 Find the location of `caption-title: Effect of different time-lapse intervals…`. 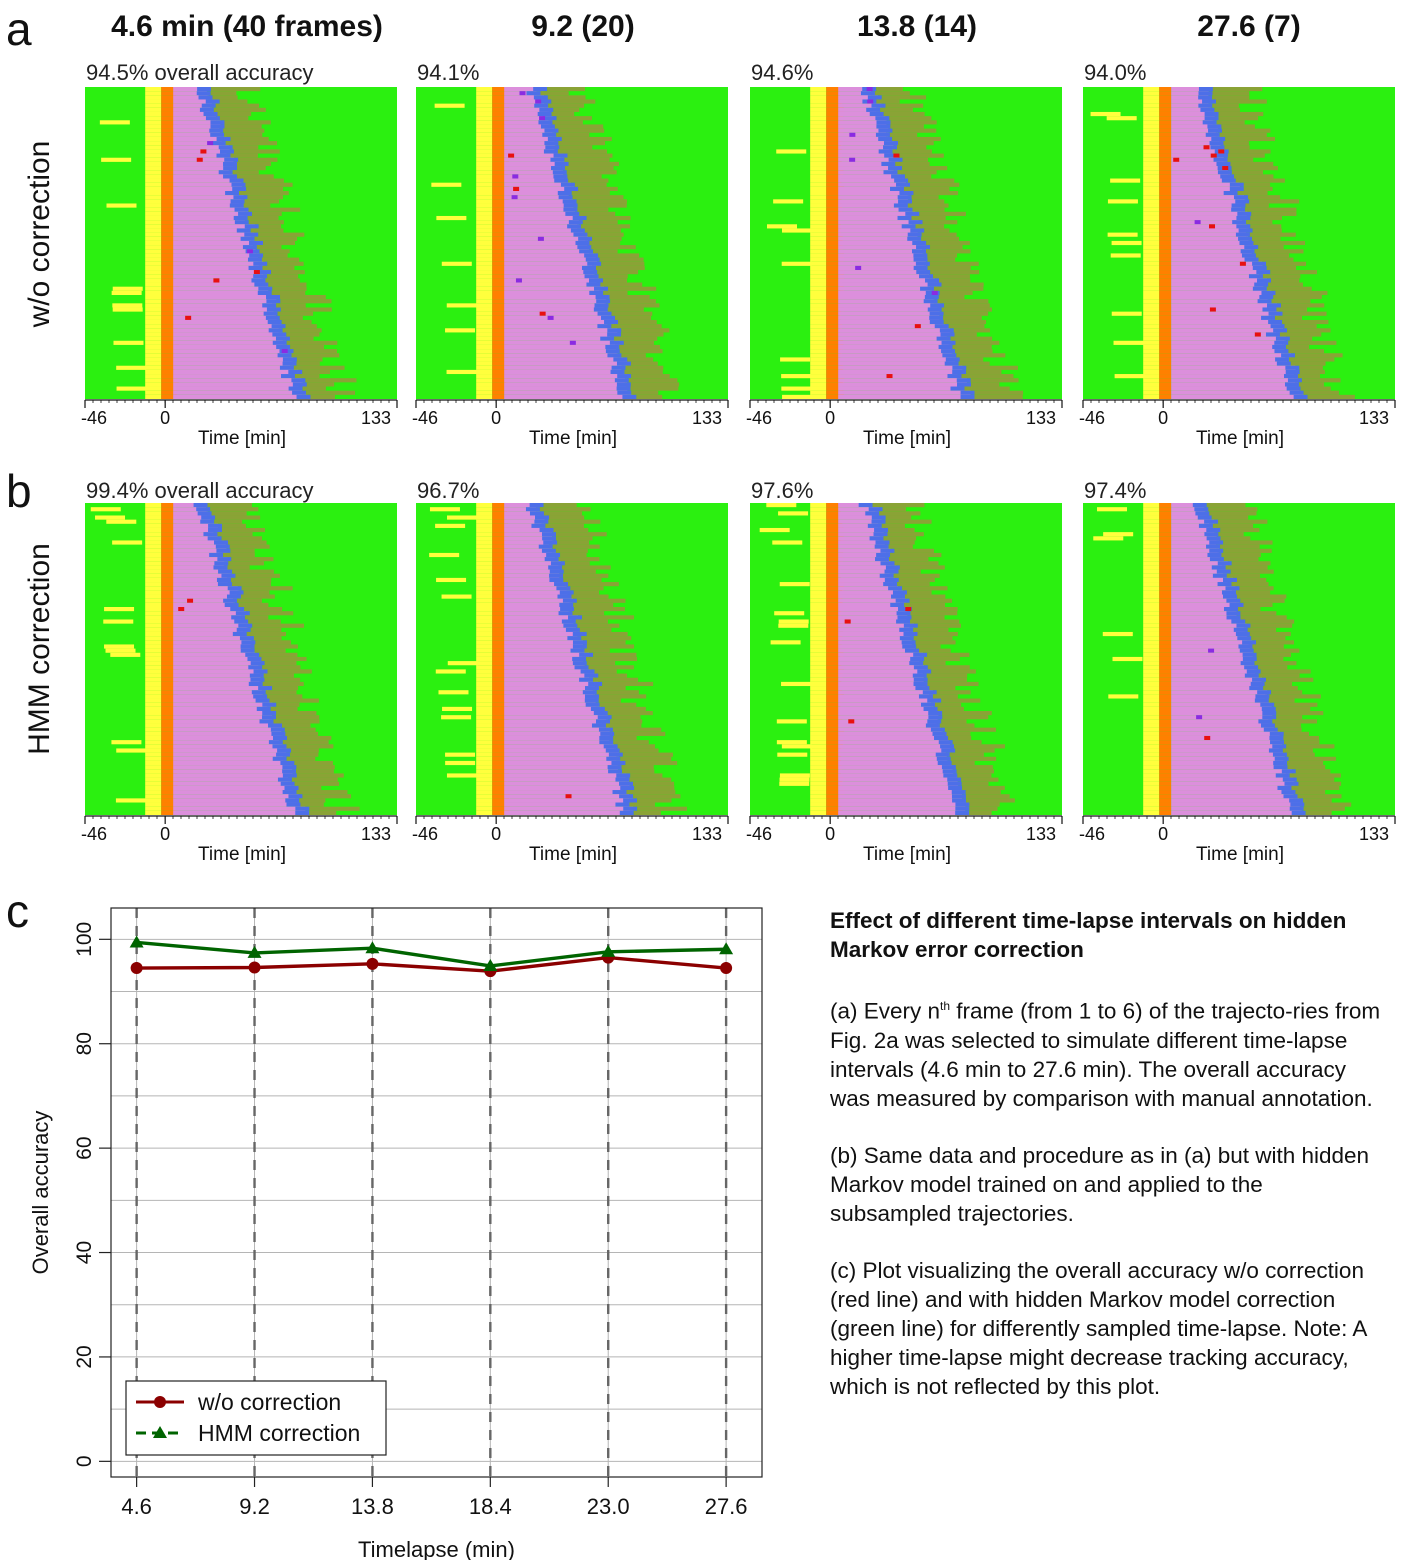

caption-title: Effect of different time-lapse intervals… is located at coordinates (1088, 935).